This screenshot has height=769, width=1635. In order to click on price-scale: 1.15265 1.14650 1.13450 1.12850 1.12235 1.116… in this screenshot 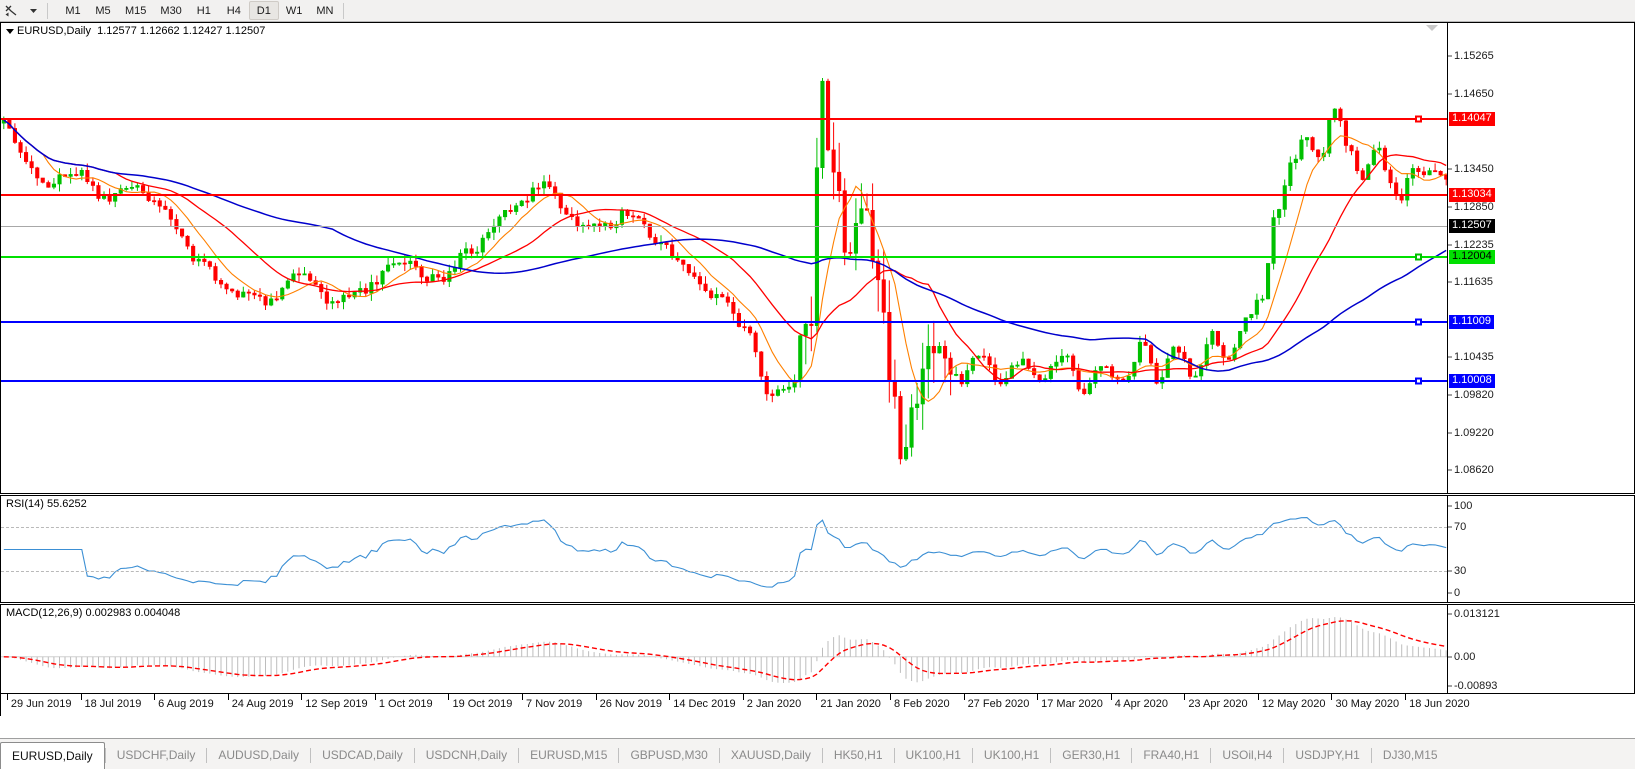, I will do `click(1540, 325)`.